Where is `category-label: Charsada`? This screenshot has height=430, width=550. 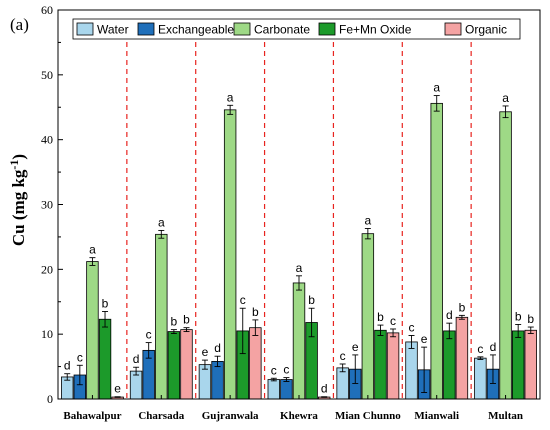
category-label: Charsada is located at coordinates (161, 416).